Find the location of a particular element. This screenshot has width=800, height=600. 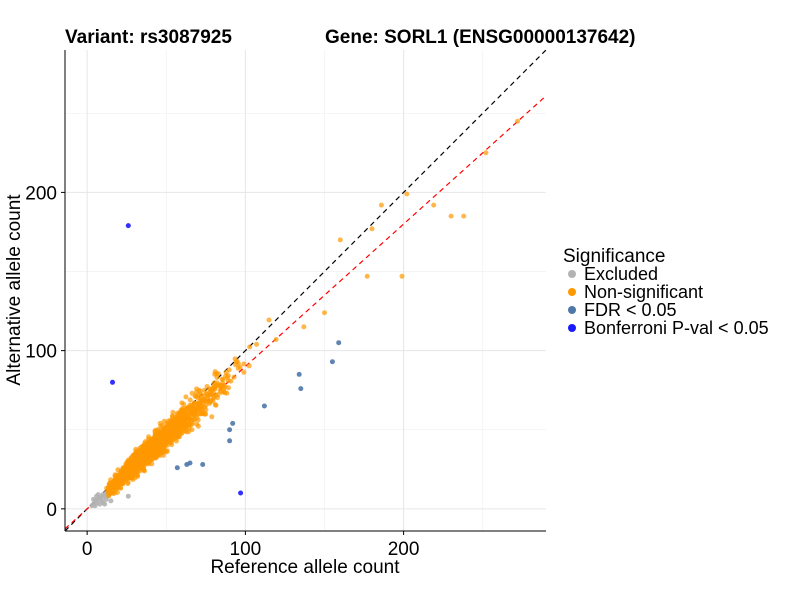

legend-item-non-significant: Non-significant is located at coordinates (635, 292).